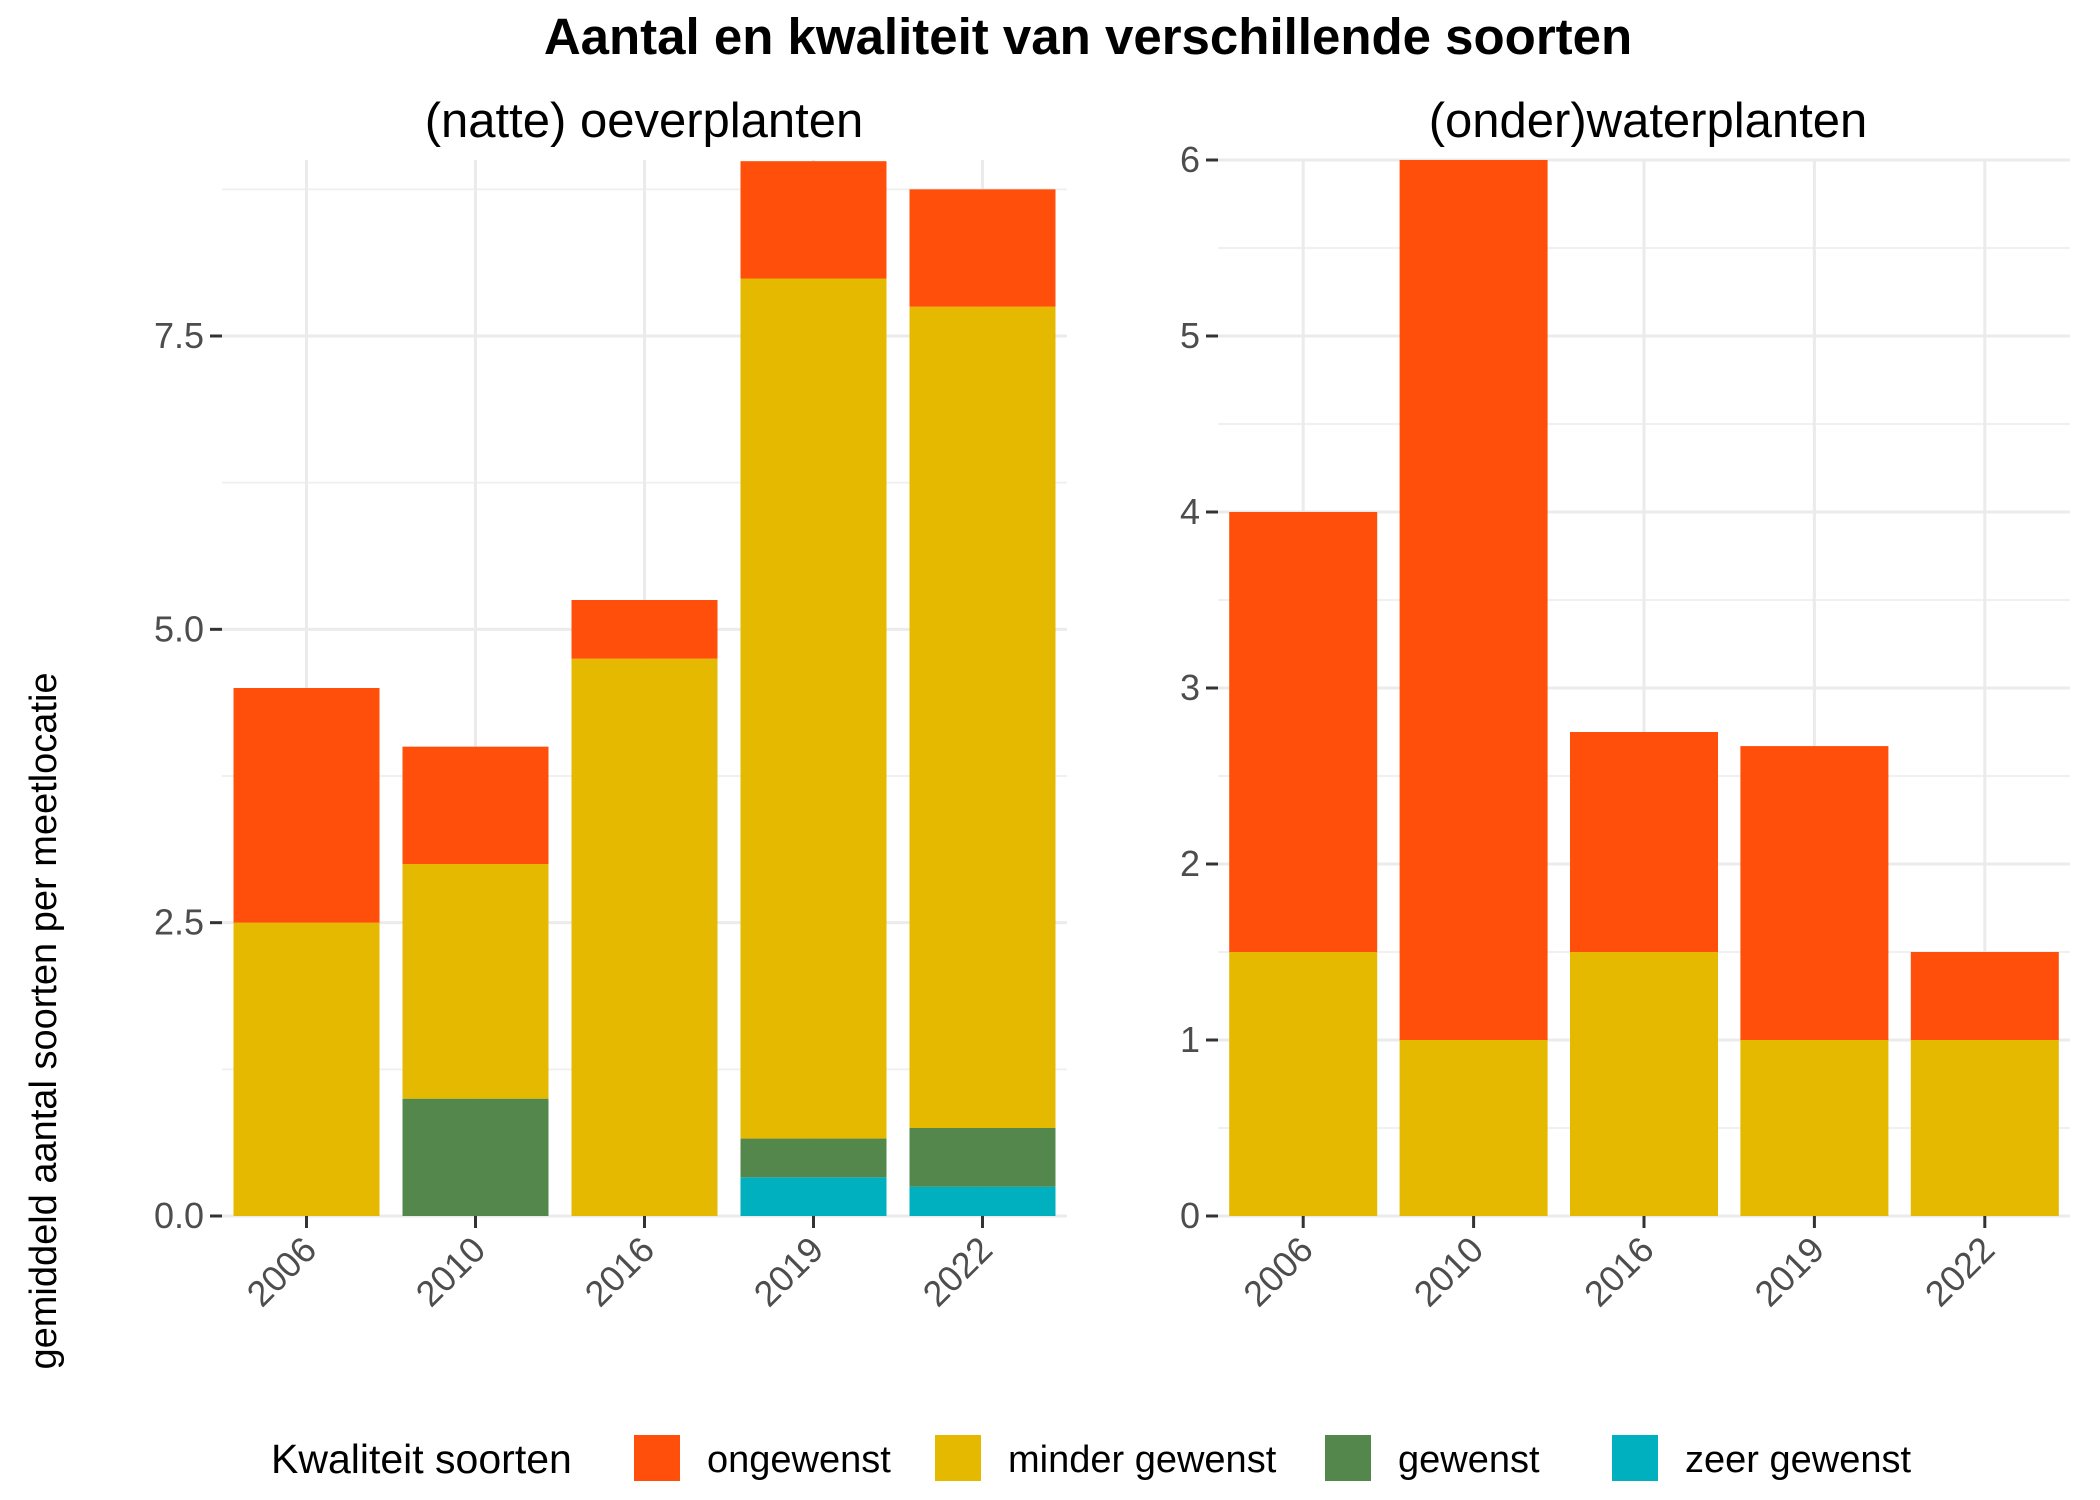 The image size is (2100, 1500). What do you see at coordinates (188, 775) in the screenshot?
I see `y-axis: 0.0 2.5 5.0 7.5` at bounding box center [188, 775].